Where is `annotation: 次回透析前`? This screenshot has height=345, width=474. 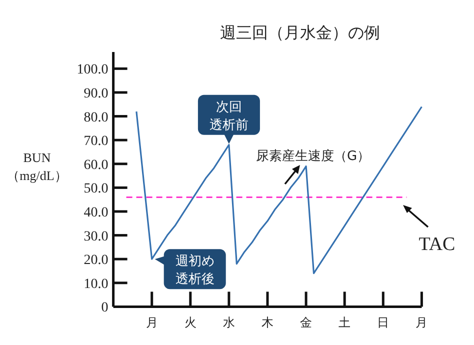 annotation: 次回透析前 is located at coordinates (228, 116).